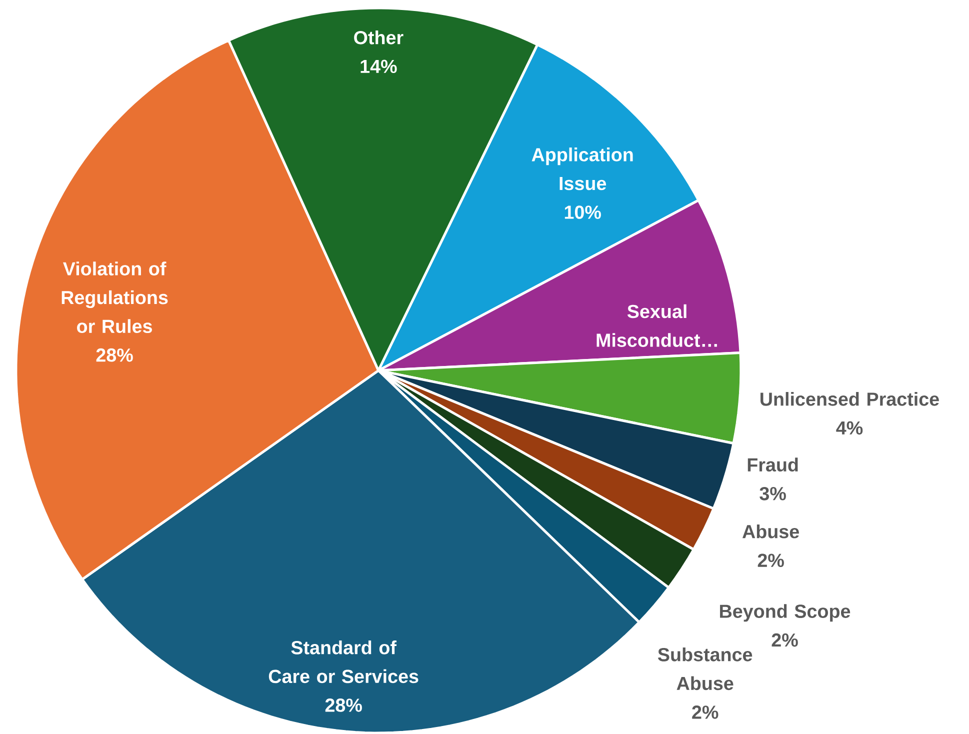  Describe the element at coordinates (770, 531) in the screenshot. I see `slice-label: Abuse` at that location.